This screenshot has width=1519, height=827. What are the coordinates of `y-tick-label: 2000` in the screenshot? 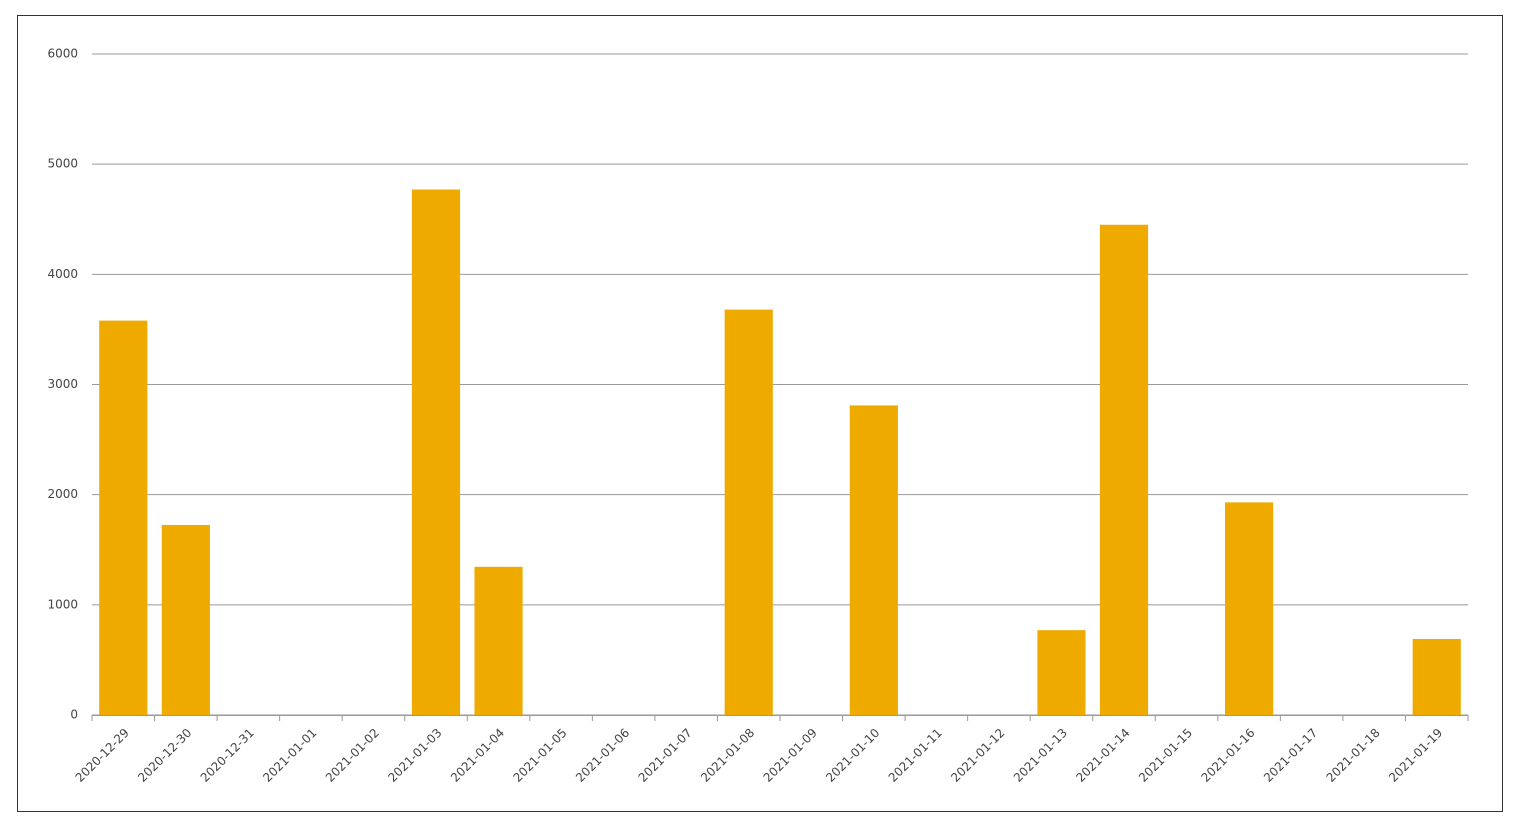 It's located at (62, 494).